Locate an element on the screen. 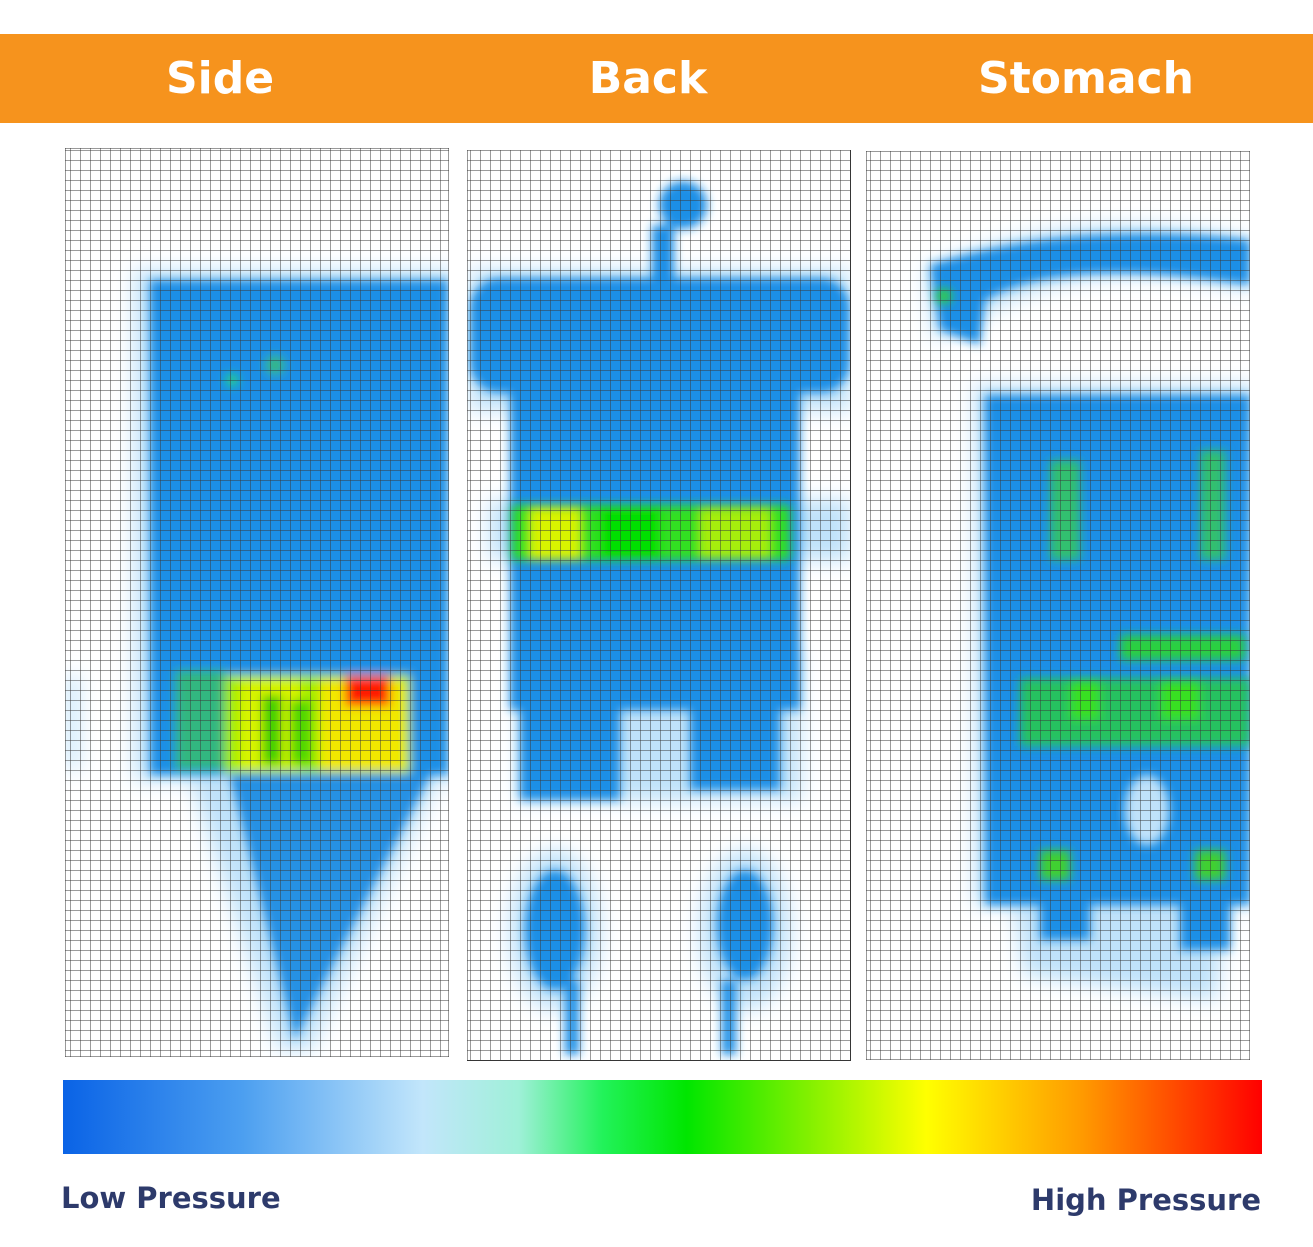 This screenshot has width=1313, height=1247. pressure-scale-bar is located at coordinates (662, 1117).